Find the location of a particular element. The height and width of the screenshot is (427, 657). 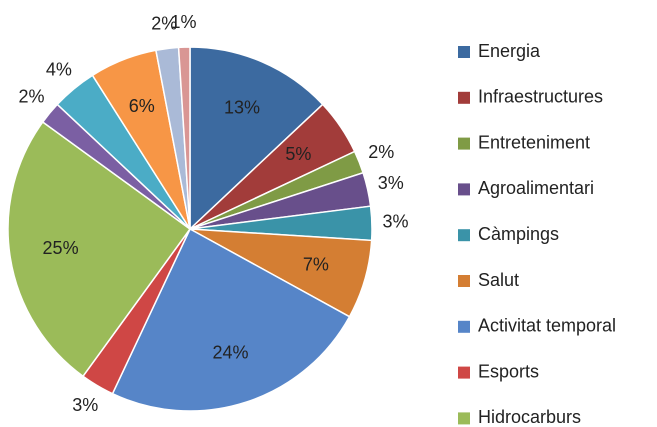

data-label: 24% is located at coordinates (230, 352).